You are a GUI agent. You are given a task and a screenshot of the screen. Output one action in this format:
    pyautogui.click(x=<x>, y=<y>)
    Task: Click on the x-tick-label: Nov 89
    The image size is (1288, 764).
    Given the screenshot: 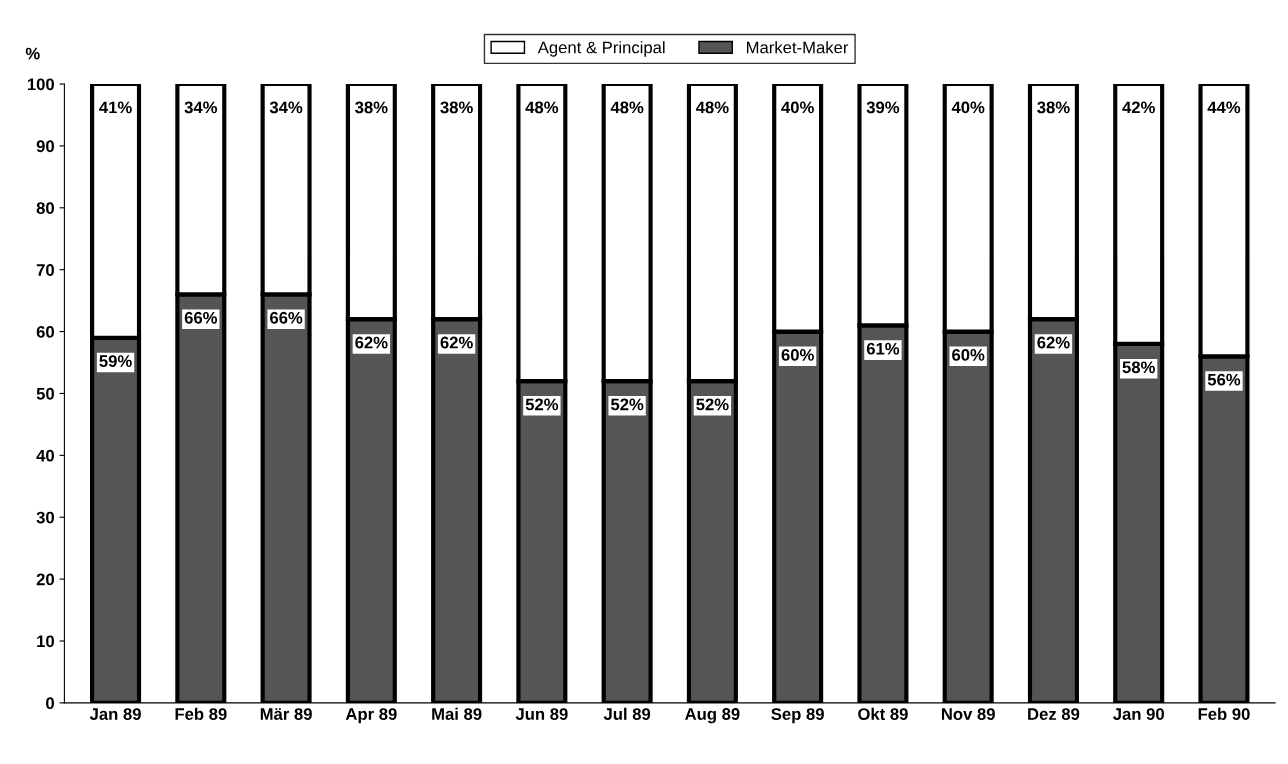 What is the action you would take?
    pyautogui.click(x=968, y=714)
    